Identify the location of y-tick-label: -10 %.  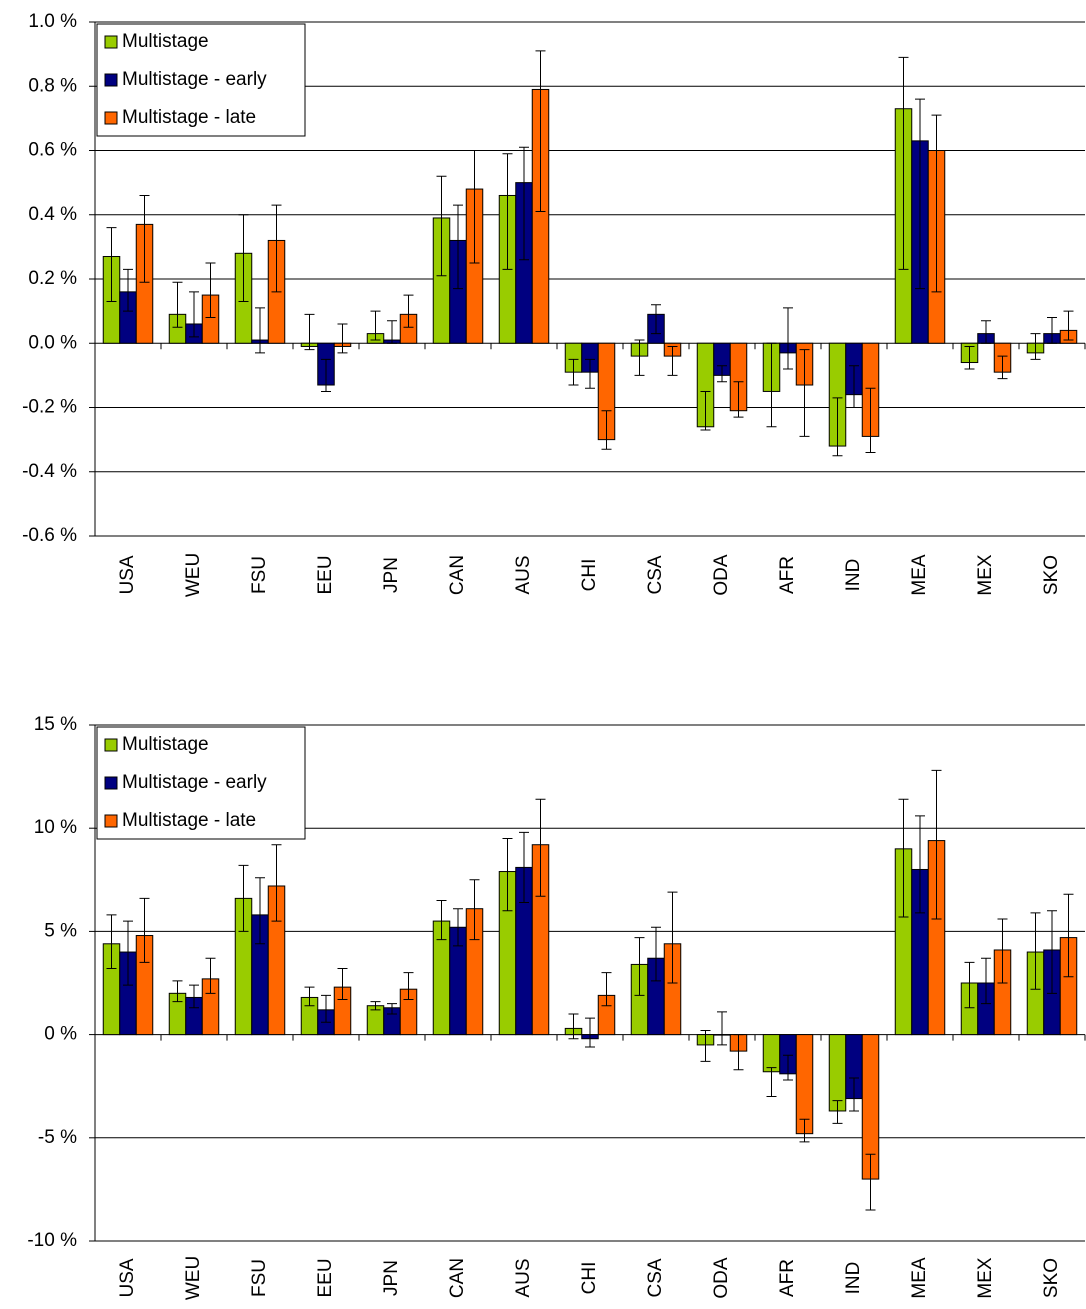
(52, 1240).